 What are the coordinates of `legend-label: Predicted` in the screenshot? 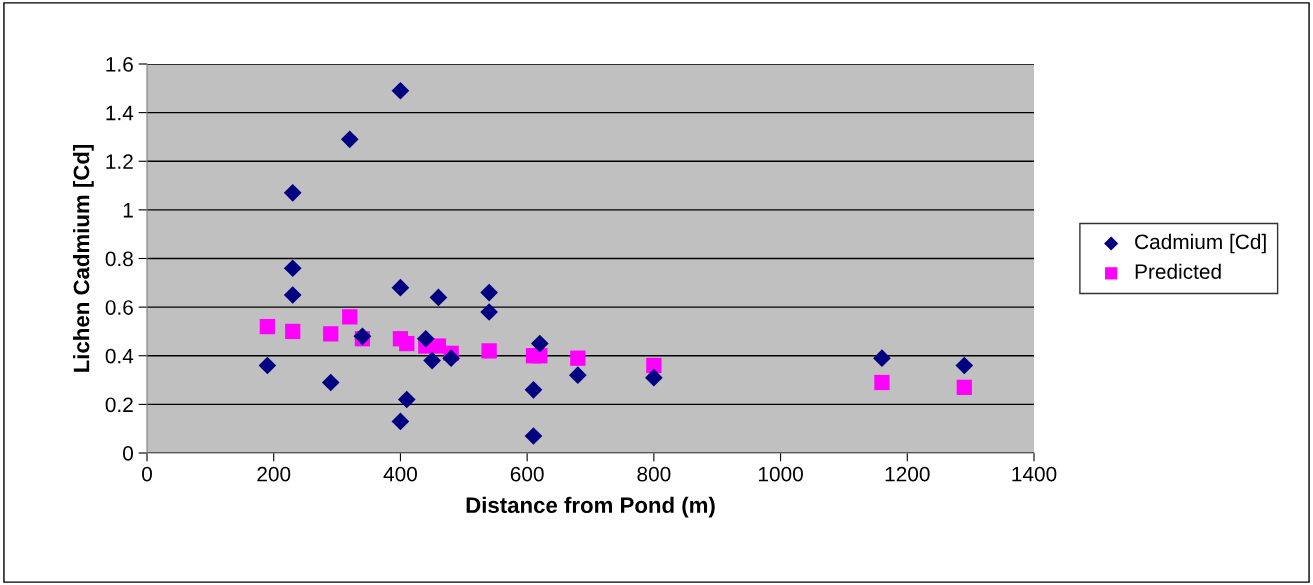 It's located at (1178, 271).